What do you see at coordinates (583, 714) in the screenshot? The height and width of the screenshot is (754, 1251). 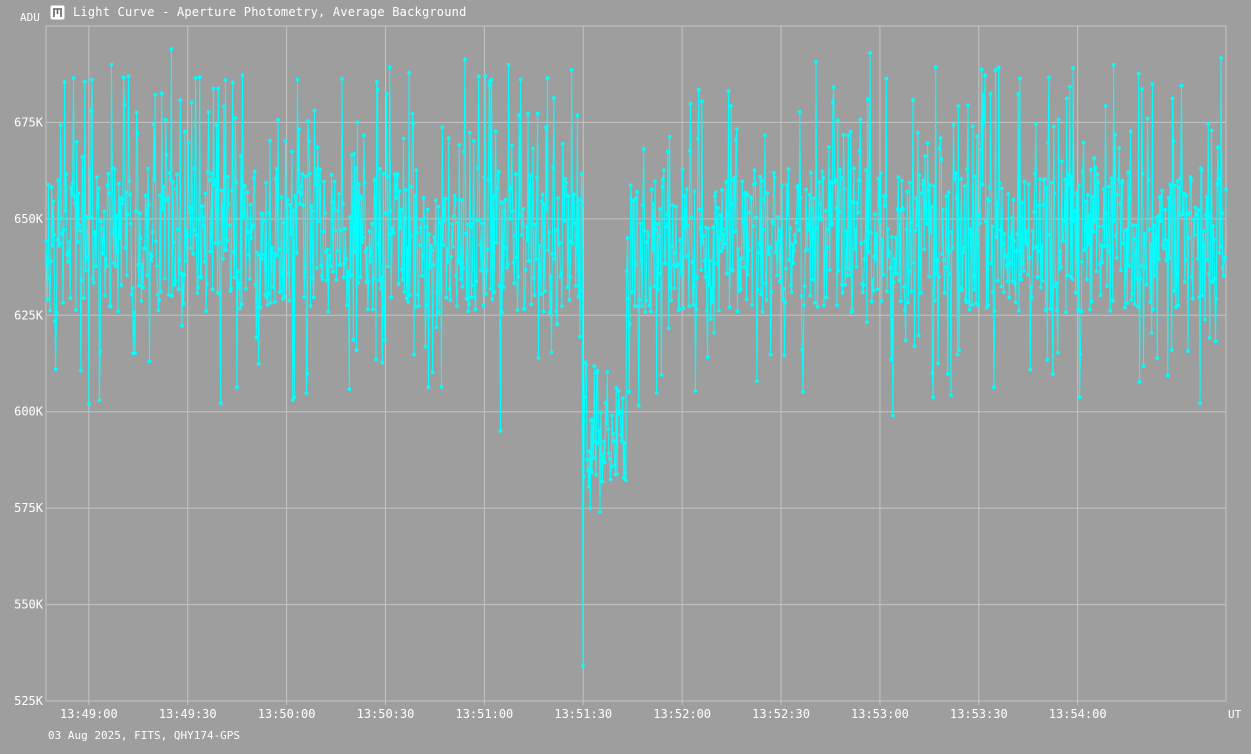 I see `x-tick-label: 13:51:30` at bounding box center [583, 714].